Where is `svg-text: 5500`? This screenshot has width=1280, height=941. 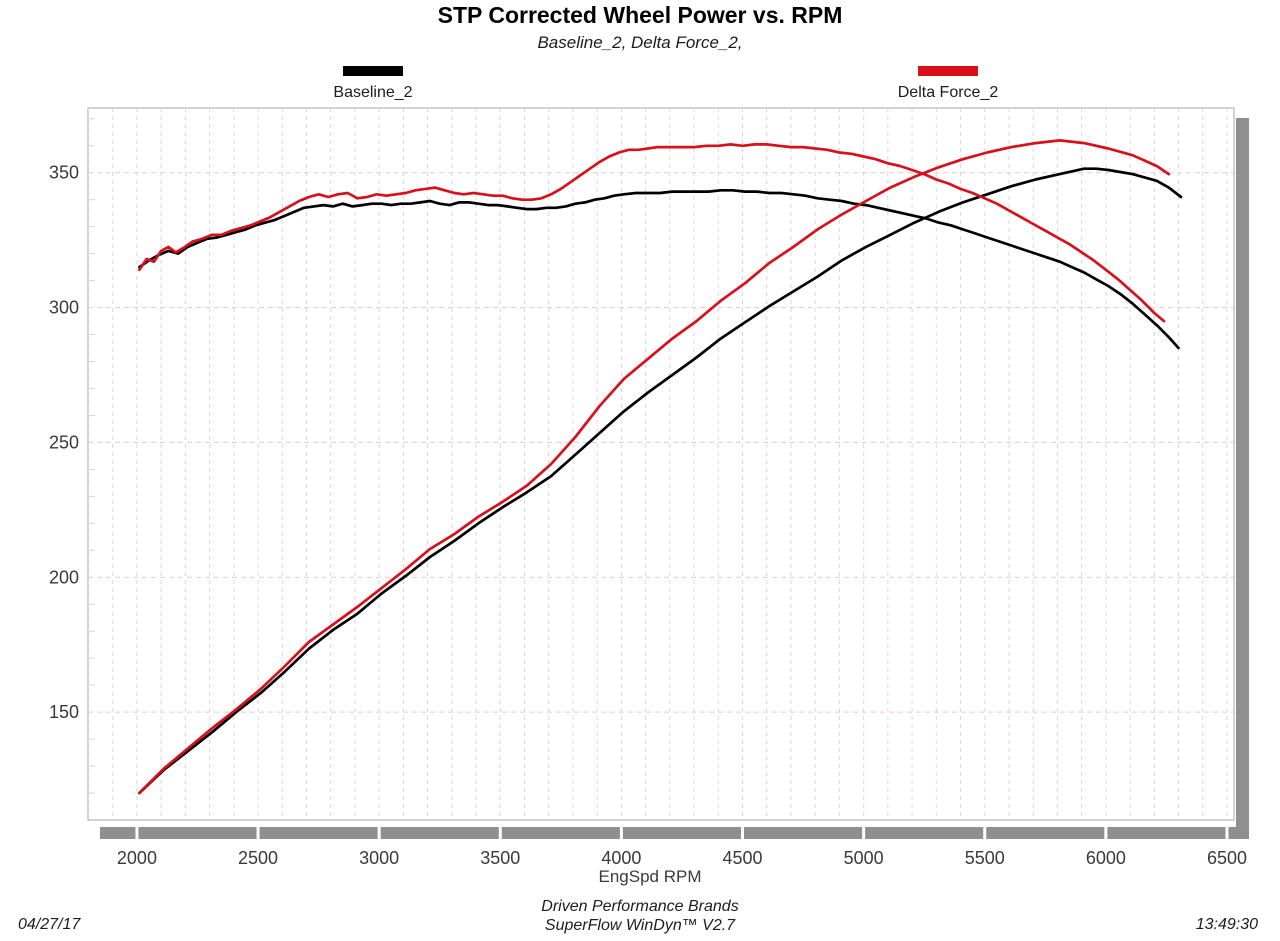 svg-text: 5500 is located at coordinates (985, 858).